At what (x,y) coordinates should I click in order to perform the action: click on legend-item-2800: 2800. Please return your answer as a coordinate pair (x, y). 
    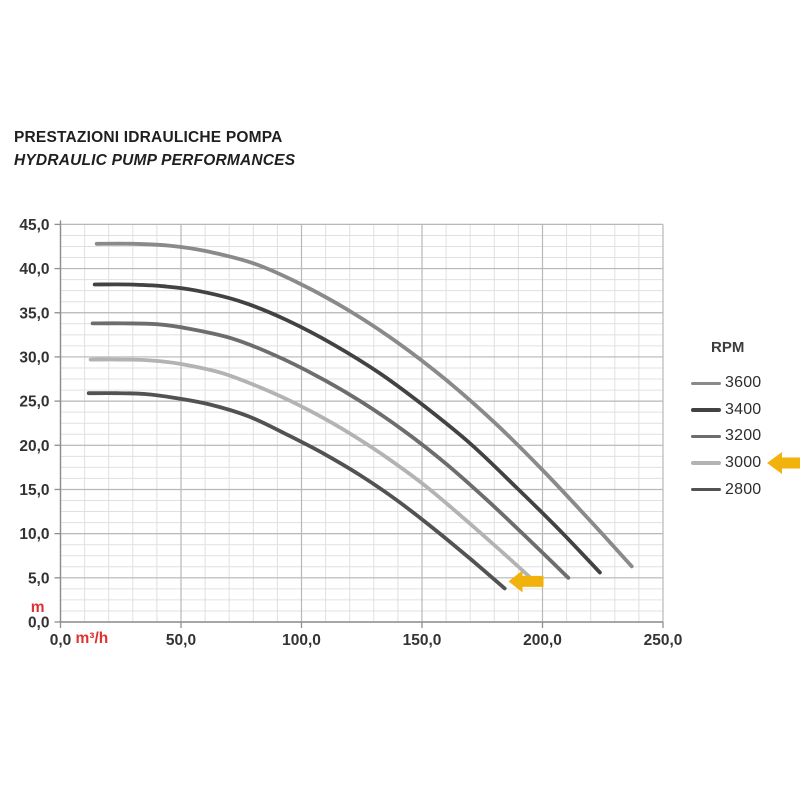
    Looking at the image, I should click on (745, 489).